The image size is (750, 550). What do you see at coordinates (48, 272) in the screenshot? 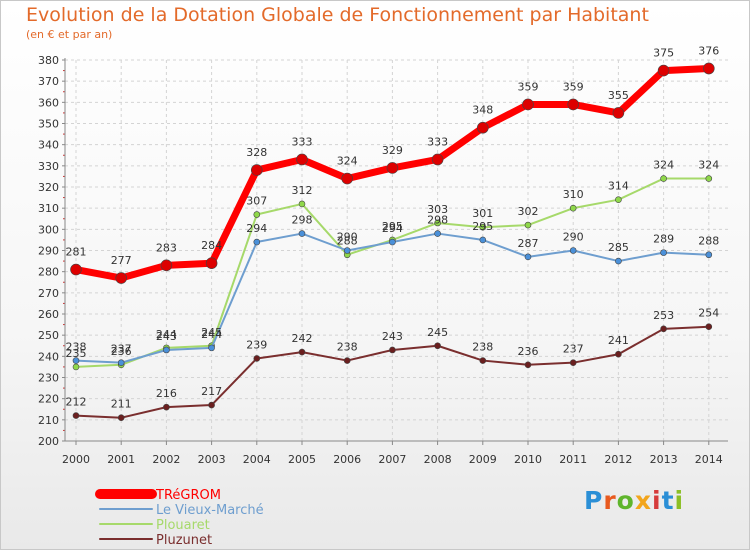
I see `y-tick-label: 280` at bounding box center [48, 272].